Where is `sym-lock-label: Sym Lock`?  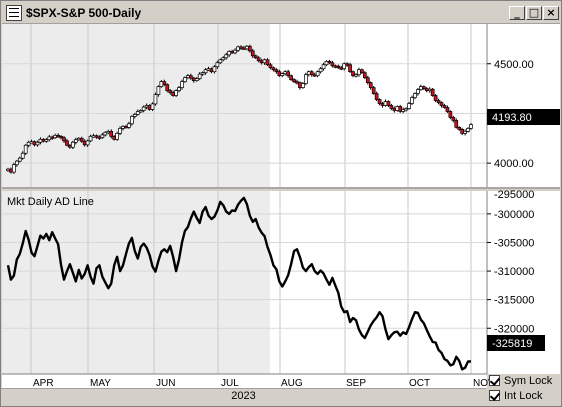 sym-lock-label: Sym Lock is located at coordinates (528, 381).